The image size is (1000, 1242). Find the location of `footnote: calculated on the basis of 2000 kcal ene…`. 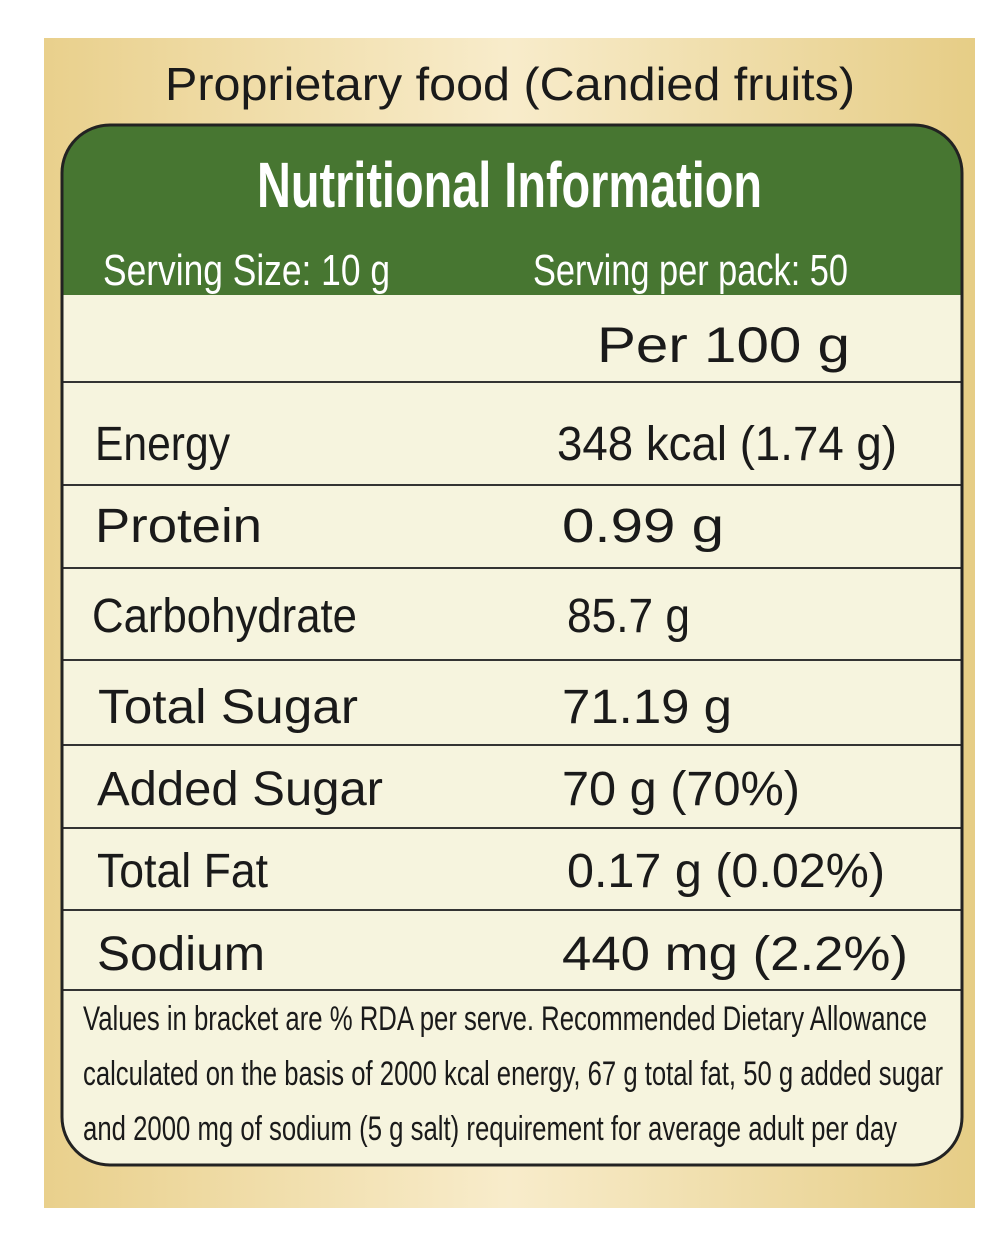

footnote: calculated on the basis of 2000 kcal ene… is located at coordinates (513, 1074).